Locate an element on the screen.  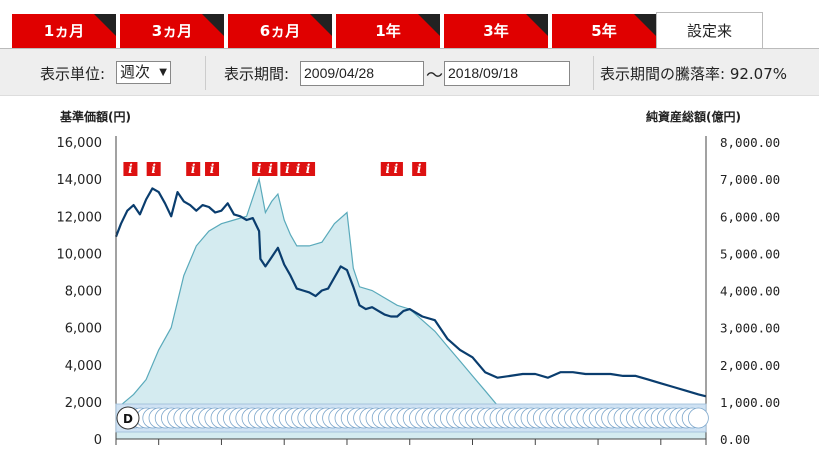
tab-6-months-label: 6ヵ月 is located at coordinates (280, 31).